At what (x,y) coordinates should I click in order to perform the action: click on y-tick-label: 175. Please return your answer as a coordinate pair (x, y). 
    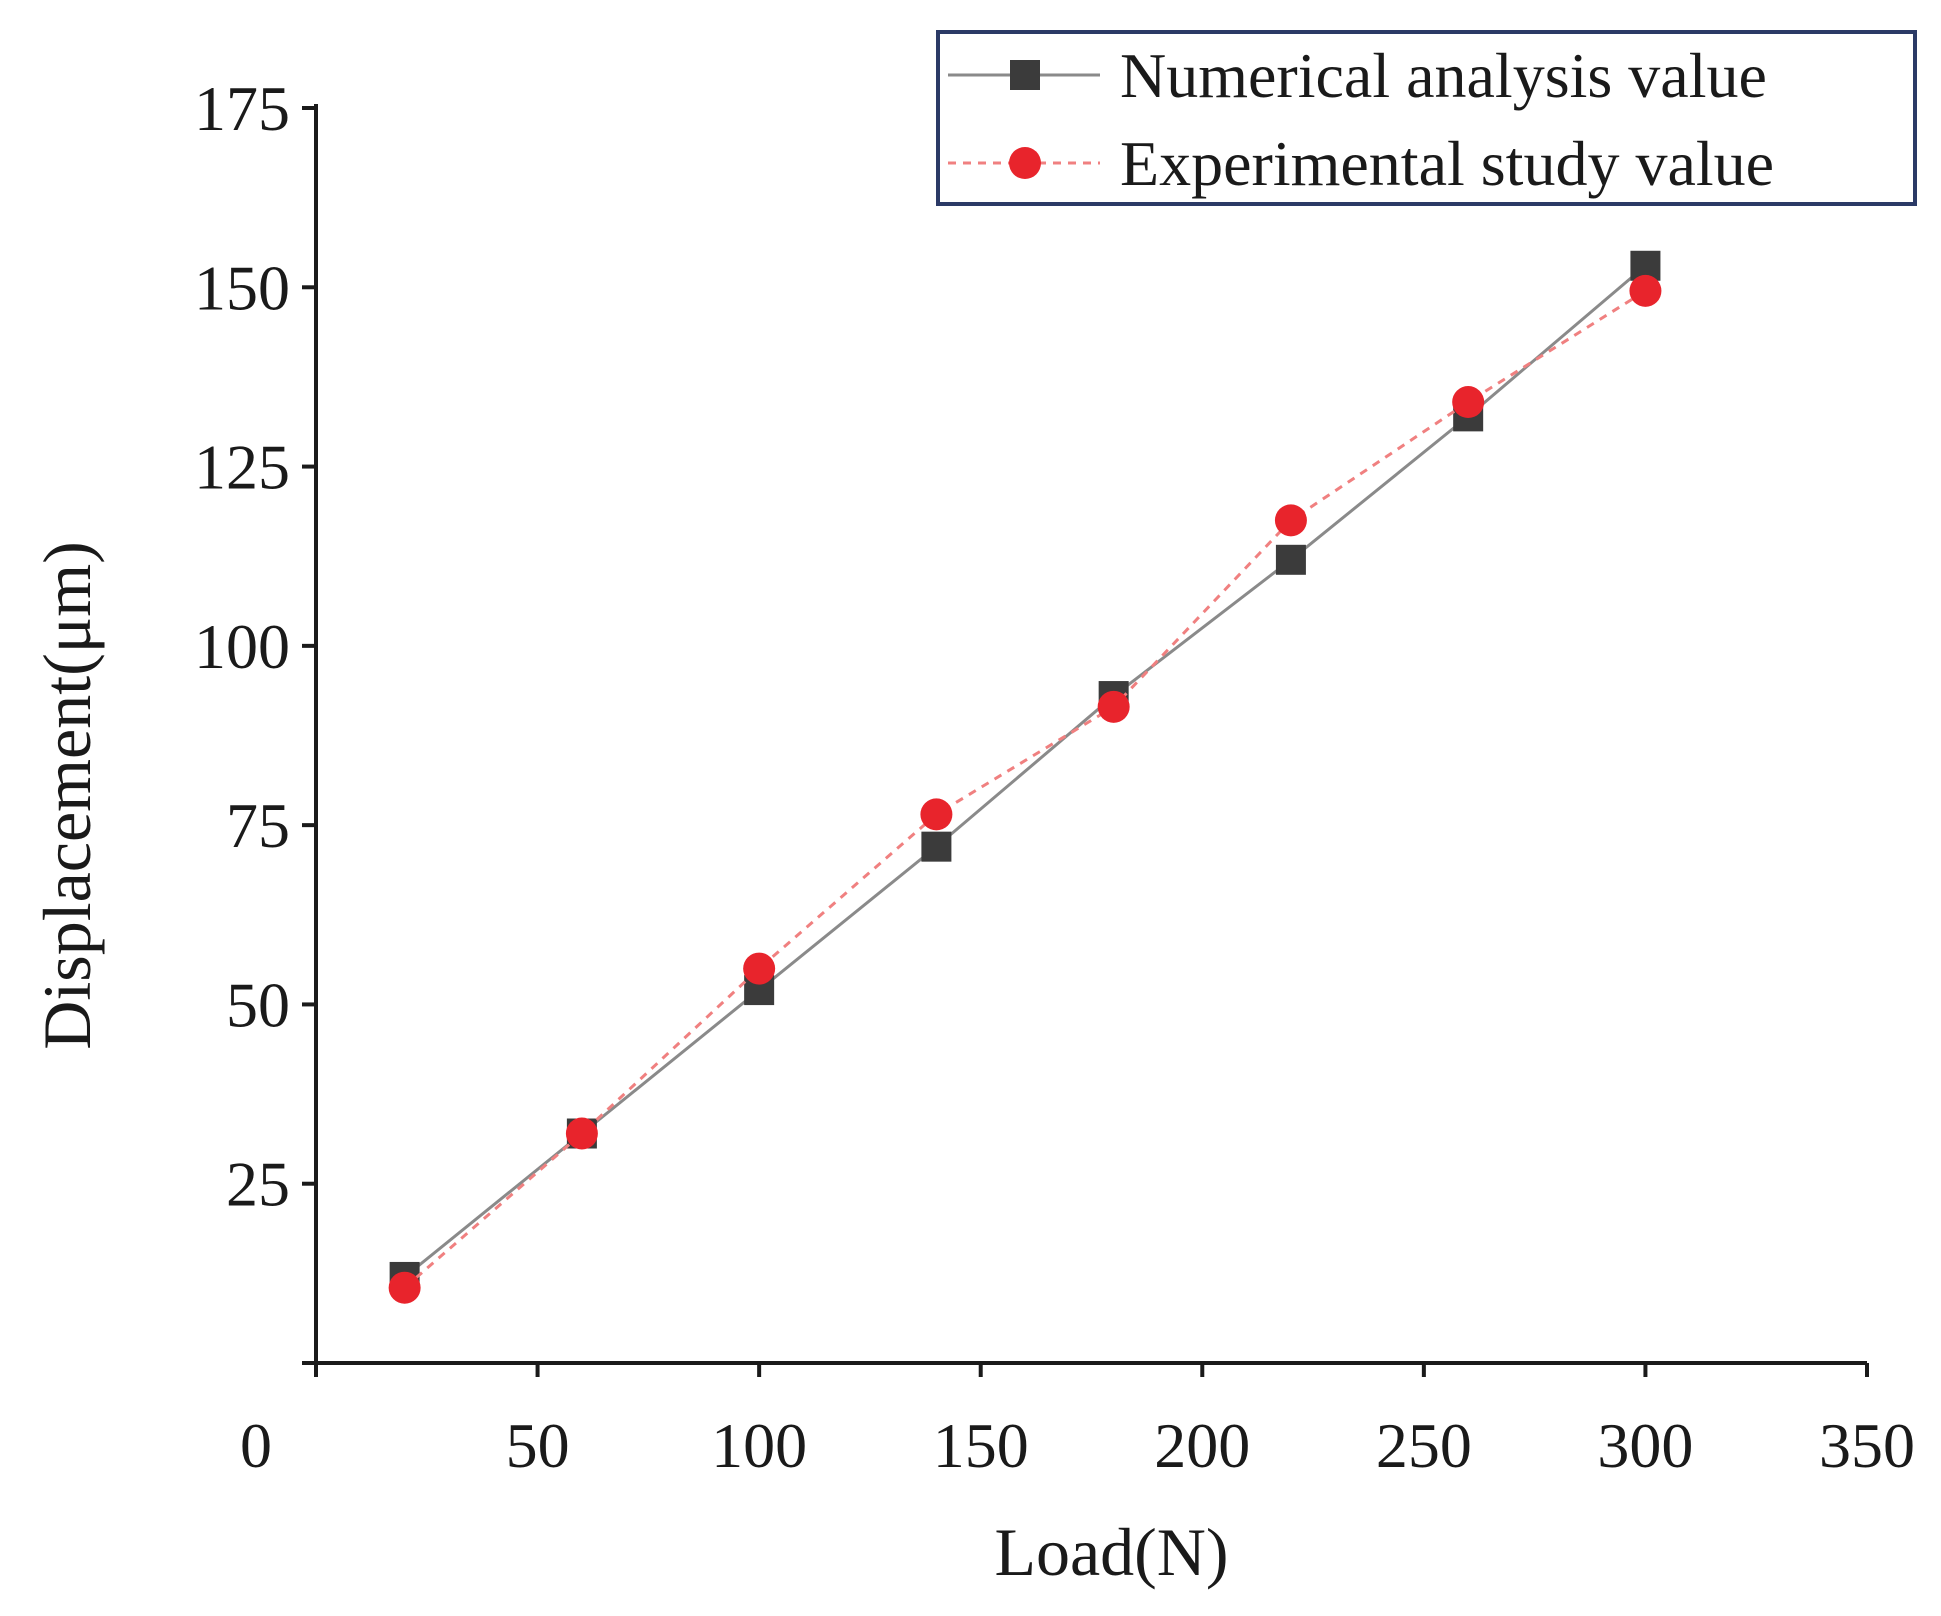
    Looking at the image, I should click on (242, 108).